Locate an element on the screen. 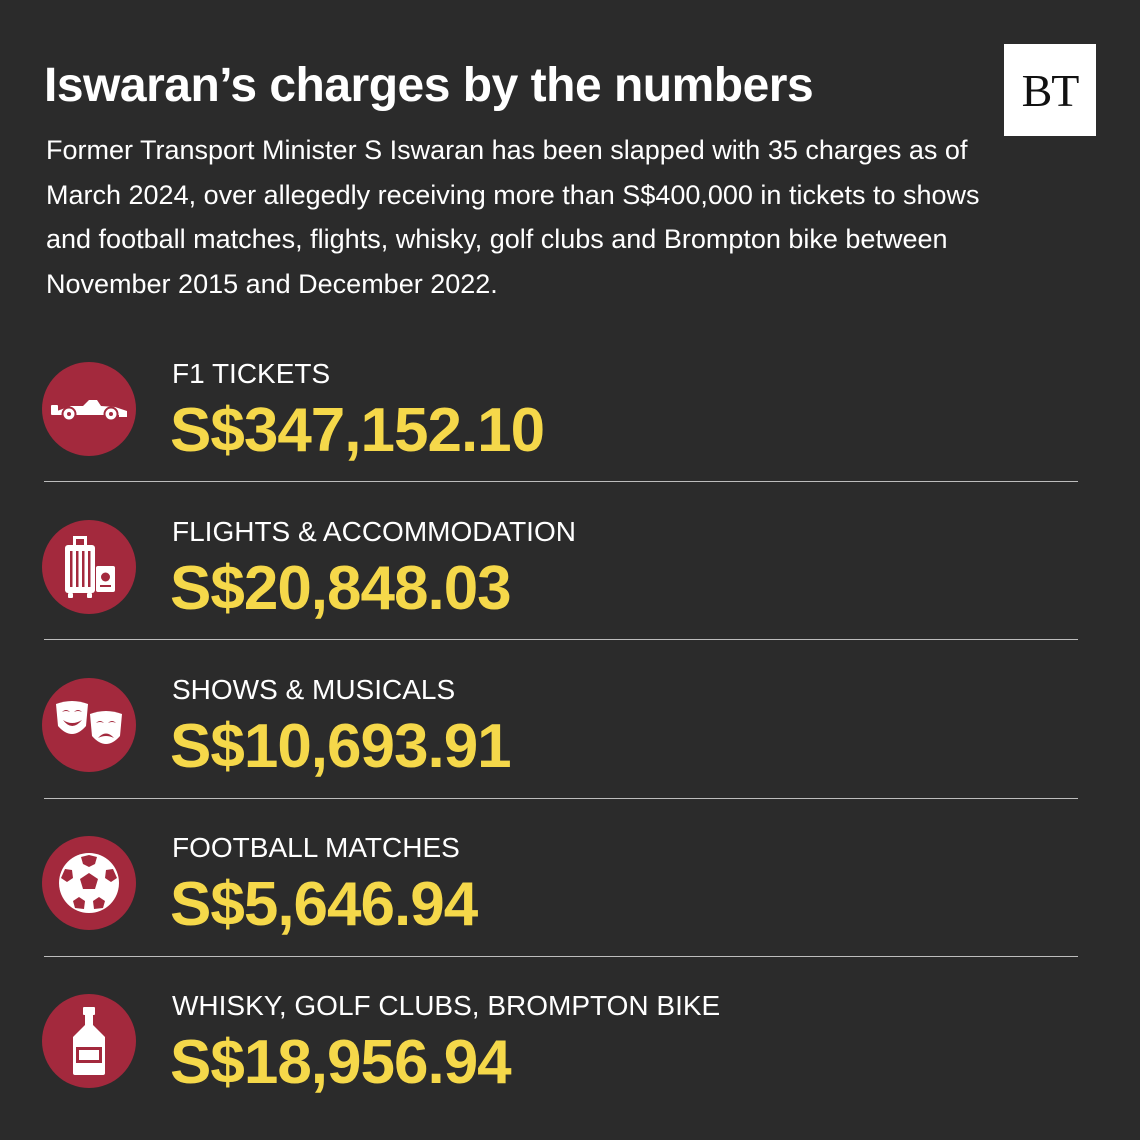 The image size is (1140, 1140). football-icon is located at coordinates (89, 883).